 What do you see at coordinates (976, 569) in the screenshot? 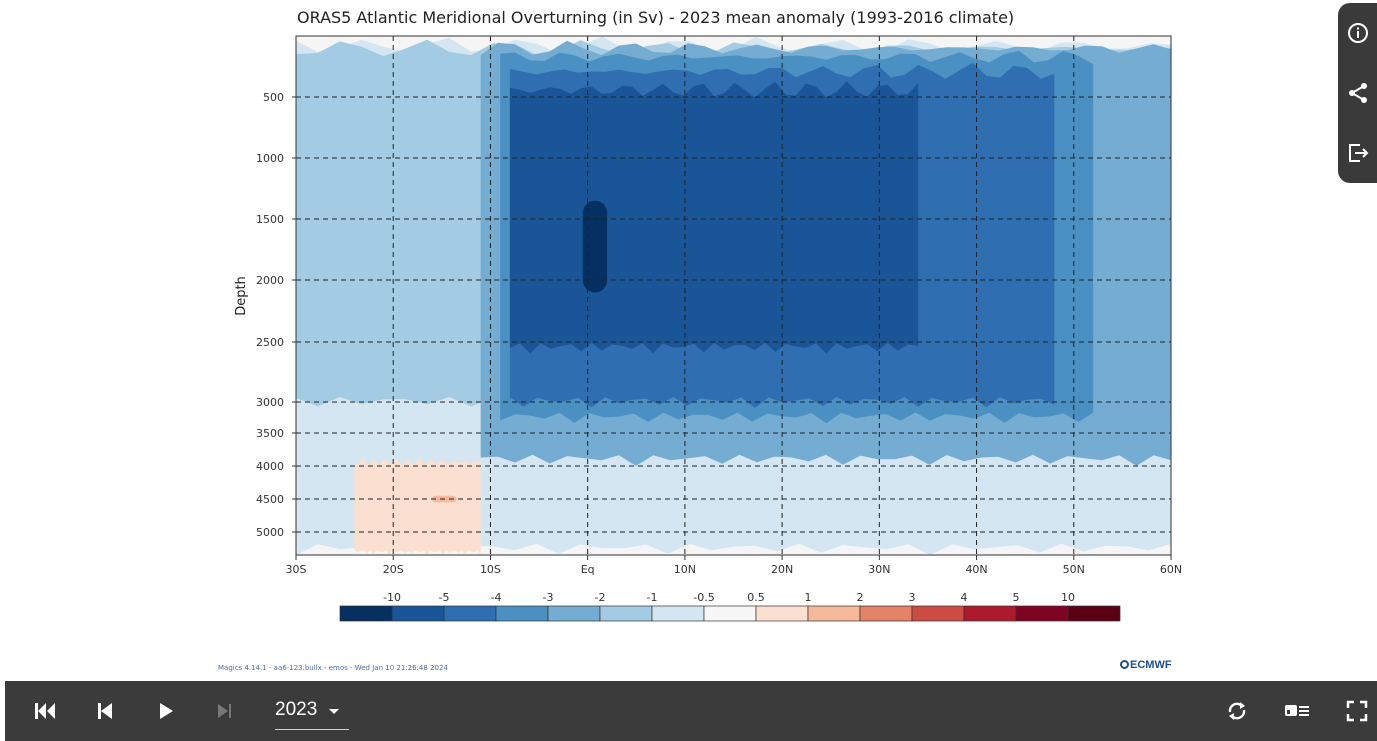
I see `x-tick-label: 40N` at bounding box center [976, 569].